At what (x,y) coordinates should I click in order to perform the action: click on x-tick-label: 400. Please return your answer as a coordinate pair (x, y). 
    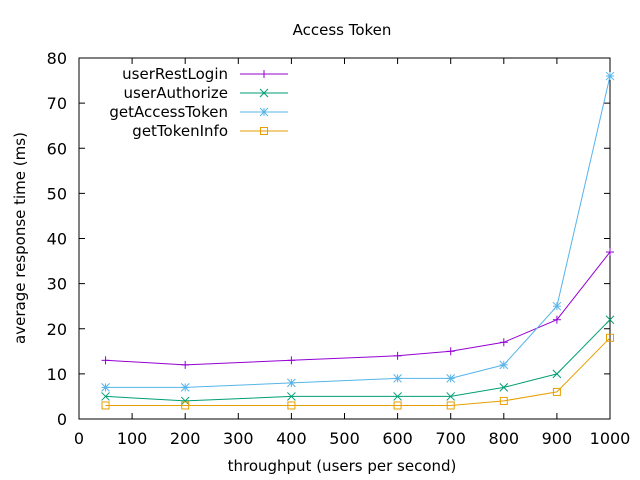
    Looking at the image, I should click on (291, 438).